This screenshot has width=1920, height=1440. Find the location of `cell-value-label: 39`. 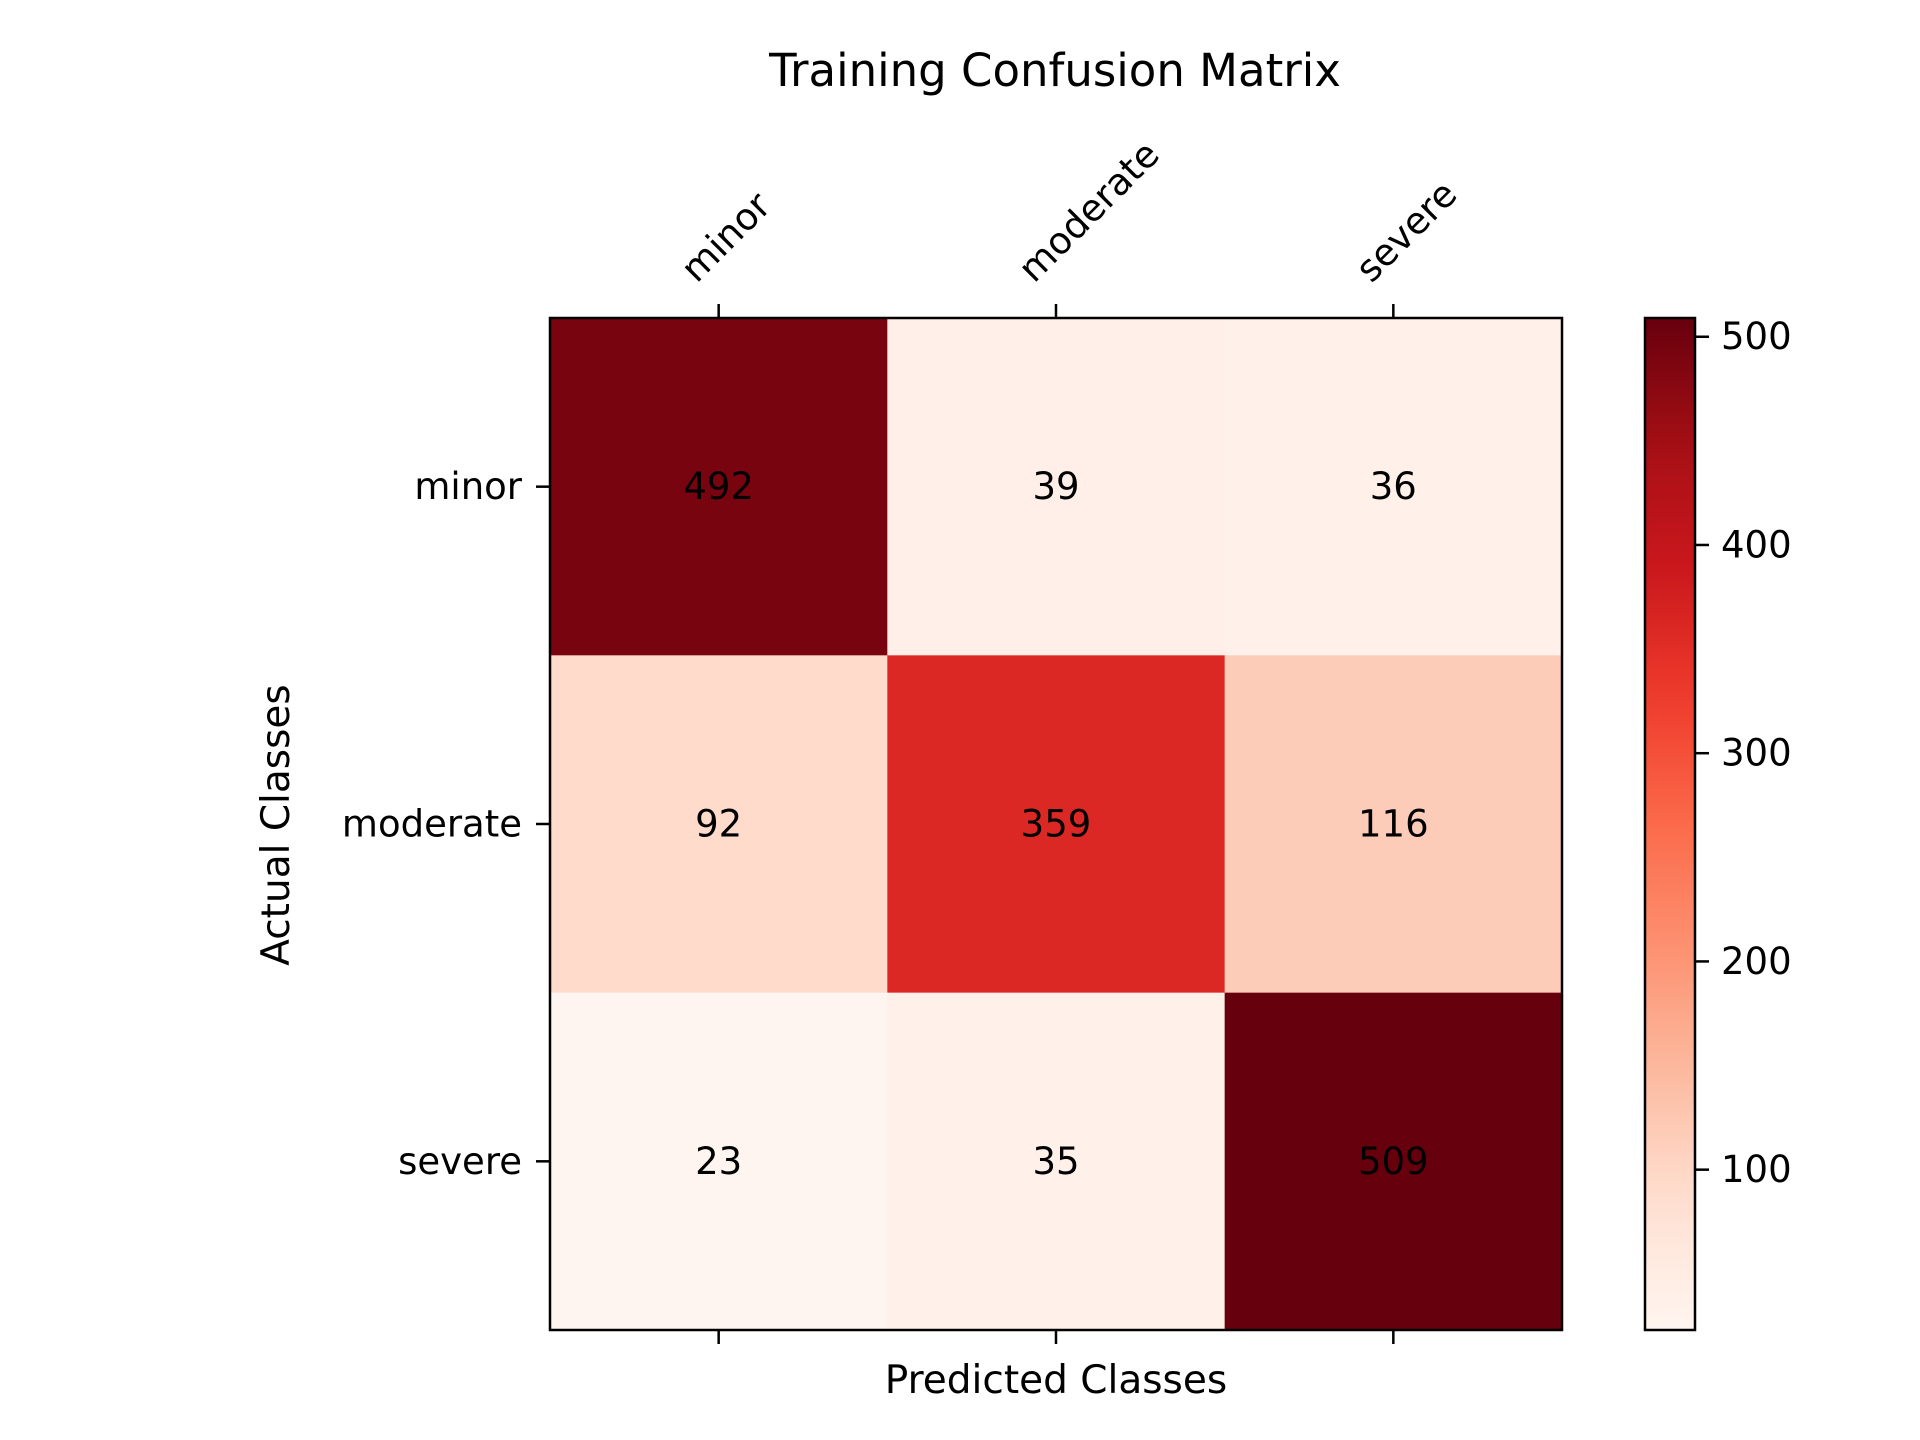

cell-value-label: 39 is located at coordinates (1055, 486).